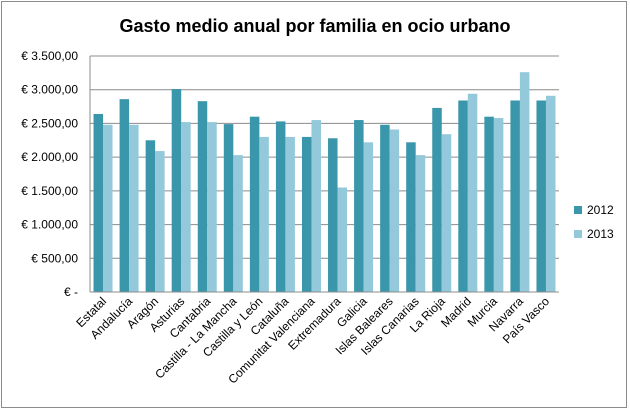 This screenshot has width=630, height=411. I want to click on y-tick-label: € 3.500,00, so click(49, 56).